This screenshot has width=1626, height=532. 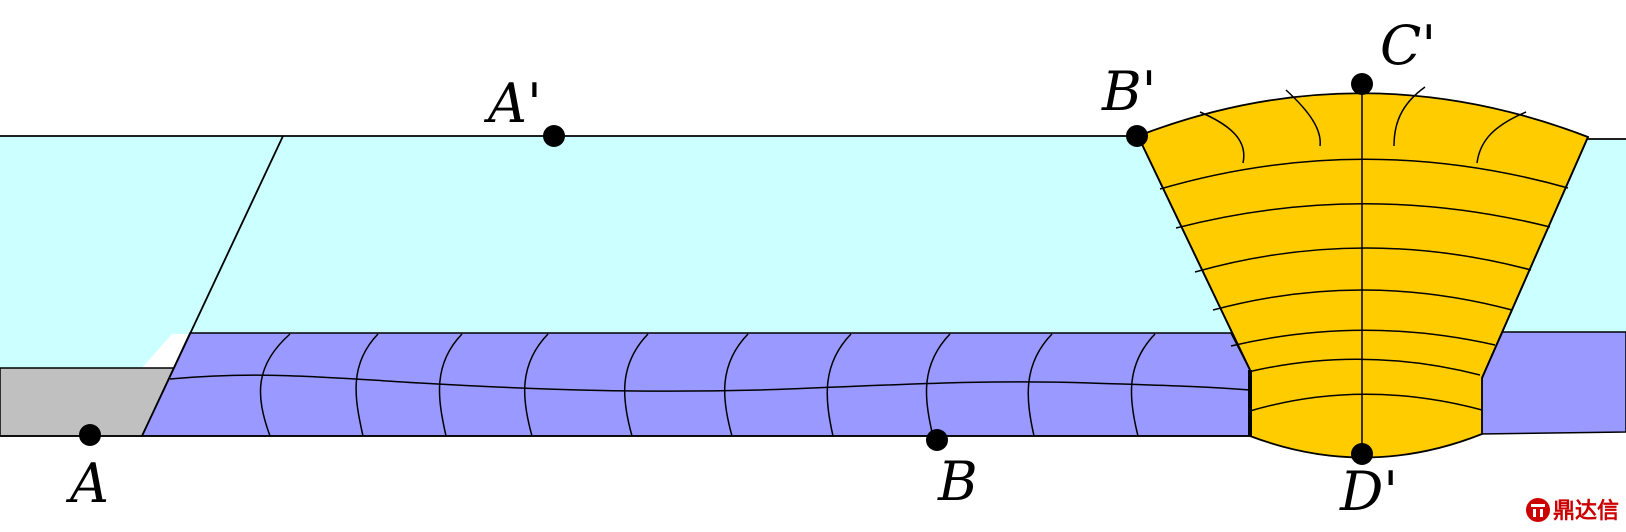 I want to click on lower-layer-region-left, so click(x=695, y=384).